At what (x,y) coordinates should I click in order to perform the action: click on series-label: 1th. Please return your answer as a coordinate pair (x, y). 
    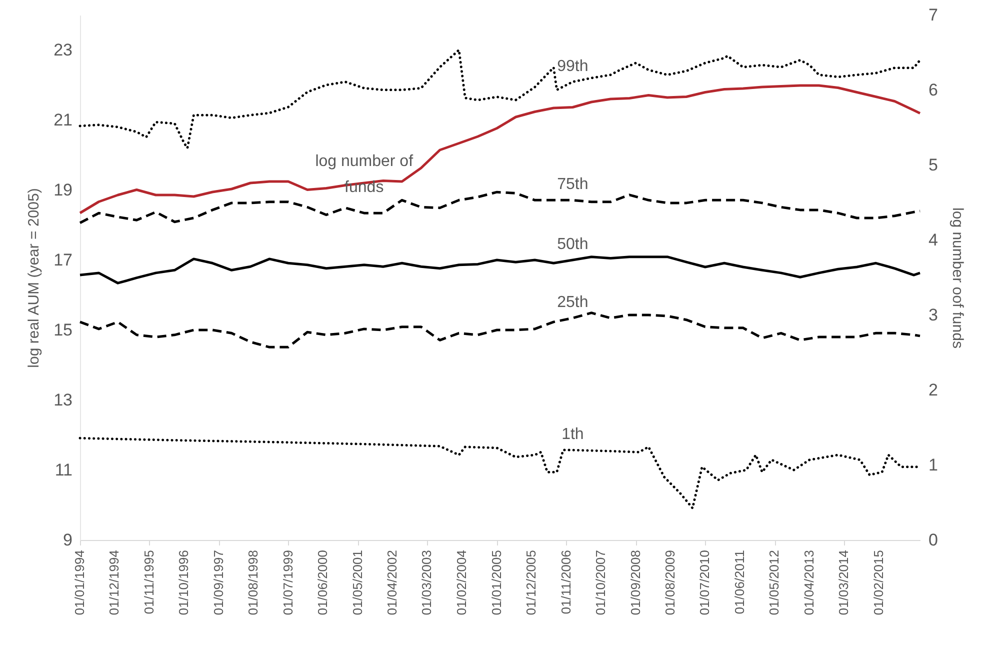
    Looking at the image, I should click on (573, 435).